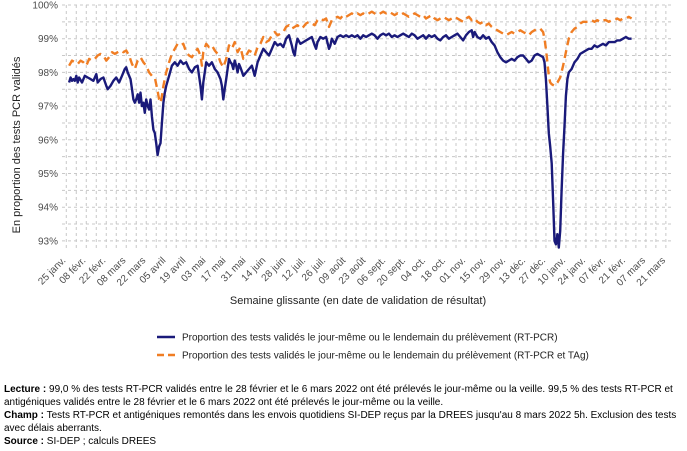 This screenshot has width=687, height=451. I want to click on y-axis: 93% 94% 95% 96% 97% 98% 99% 100%, so click(45, 124).